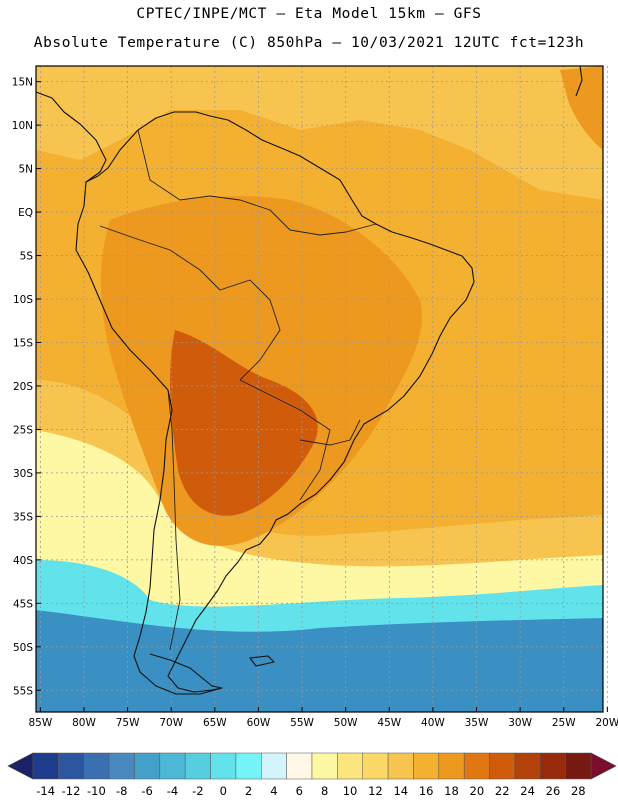 The height and width of the screenshot is (800, 618). I want to click on lat-label: 15N, so click(22, 83).